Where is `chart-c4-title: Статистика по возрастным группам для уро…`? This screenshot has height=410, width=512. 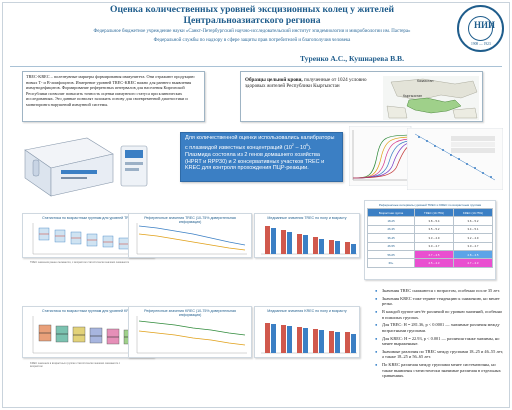
chart-c4-title: Статистика по возрастным группам для уро… is located at coordinates (88, 311).